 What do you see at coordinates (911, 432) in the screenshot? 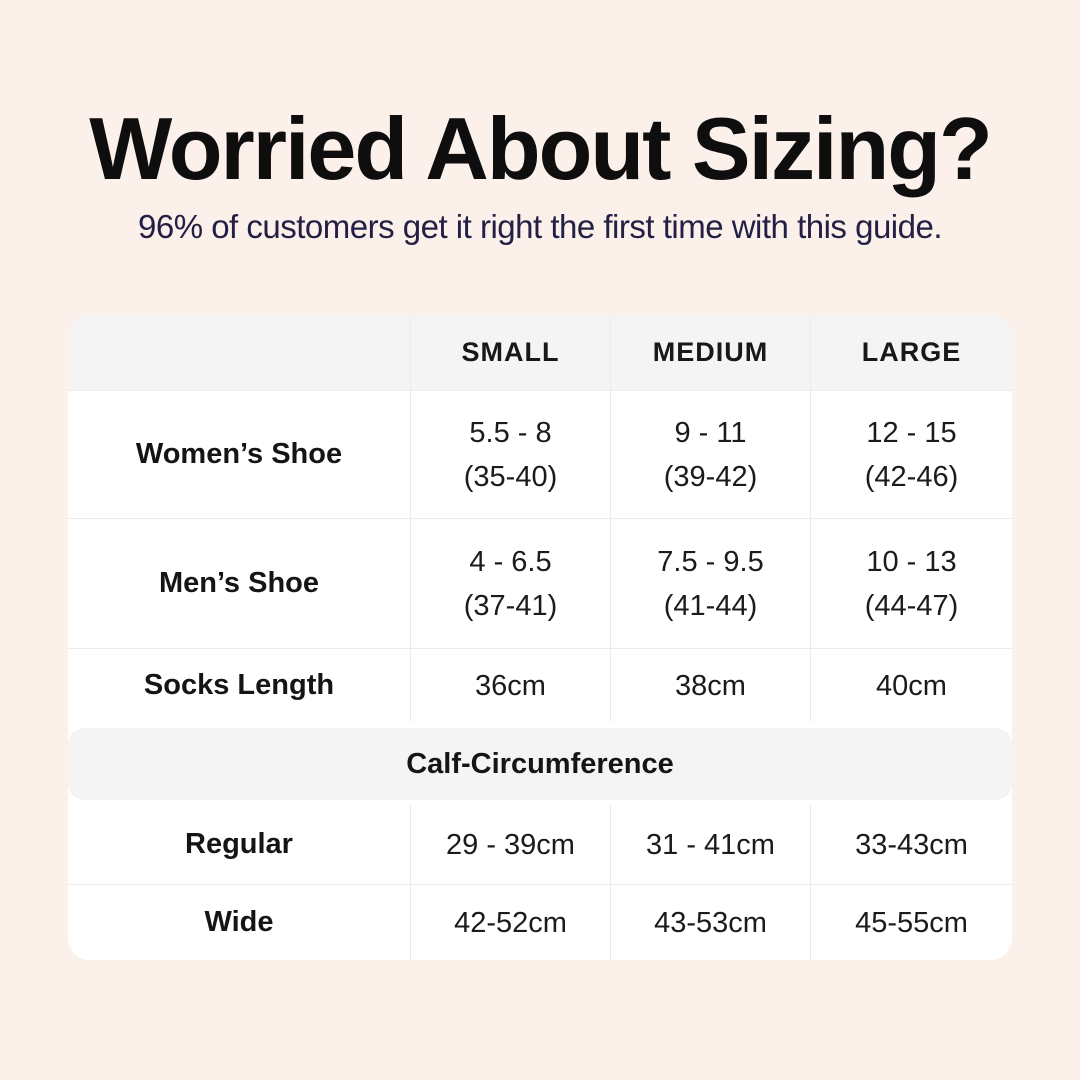
I see `cell-value: 12 - 15` at bounding box center [911, 432].